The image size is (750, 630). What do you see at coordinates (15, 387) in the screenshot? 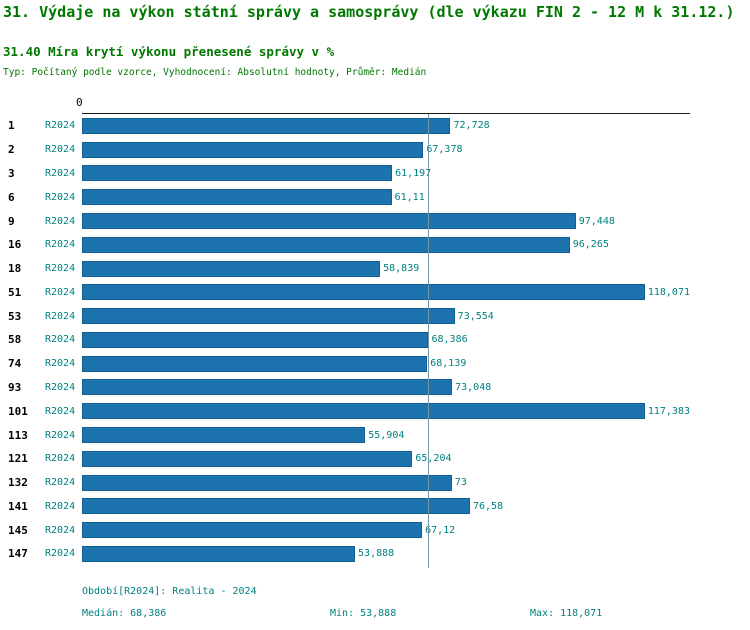
I see `row-id: 93` at bounding box center [15, 387].